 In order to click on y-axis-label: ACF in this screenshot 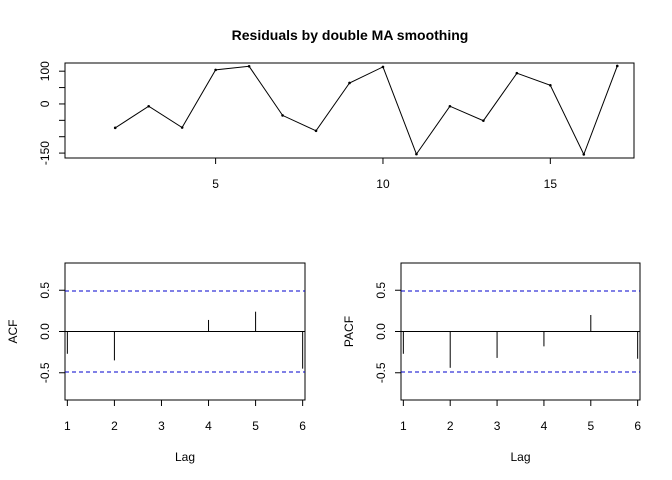, I will do `click(13, 332)`.